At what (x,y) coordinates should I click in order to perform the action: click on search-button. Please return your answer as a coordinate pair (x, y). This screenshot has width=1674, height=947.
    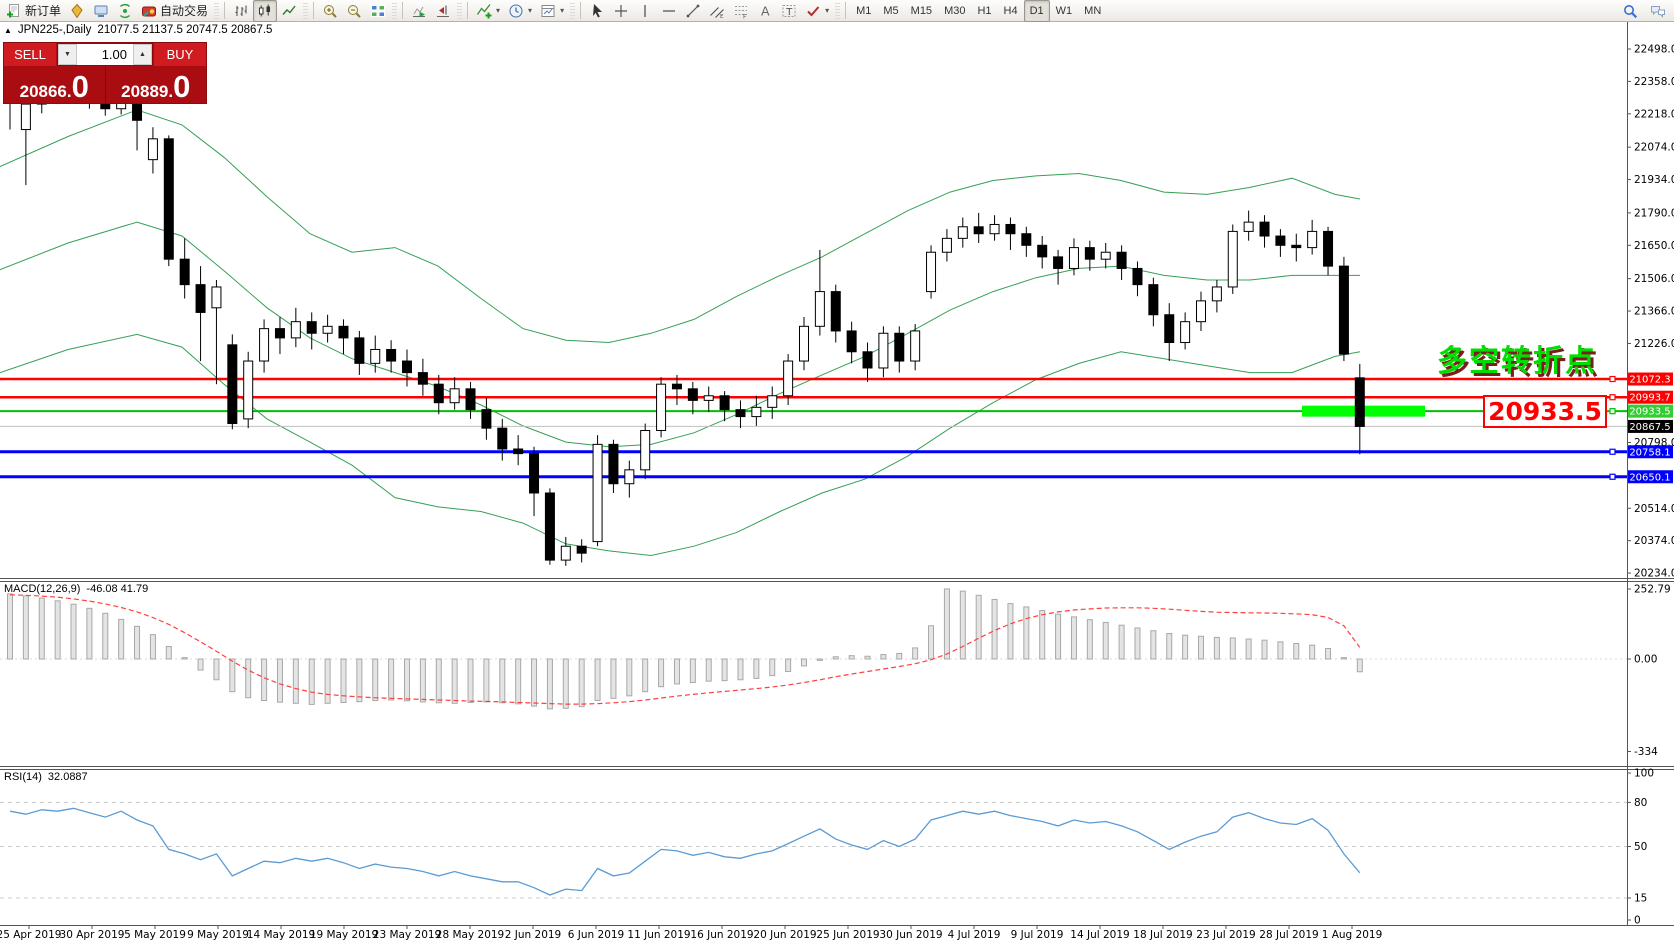
    Looking at the image, I should click on (1630, 11).